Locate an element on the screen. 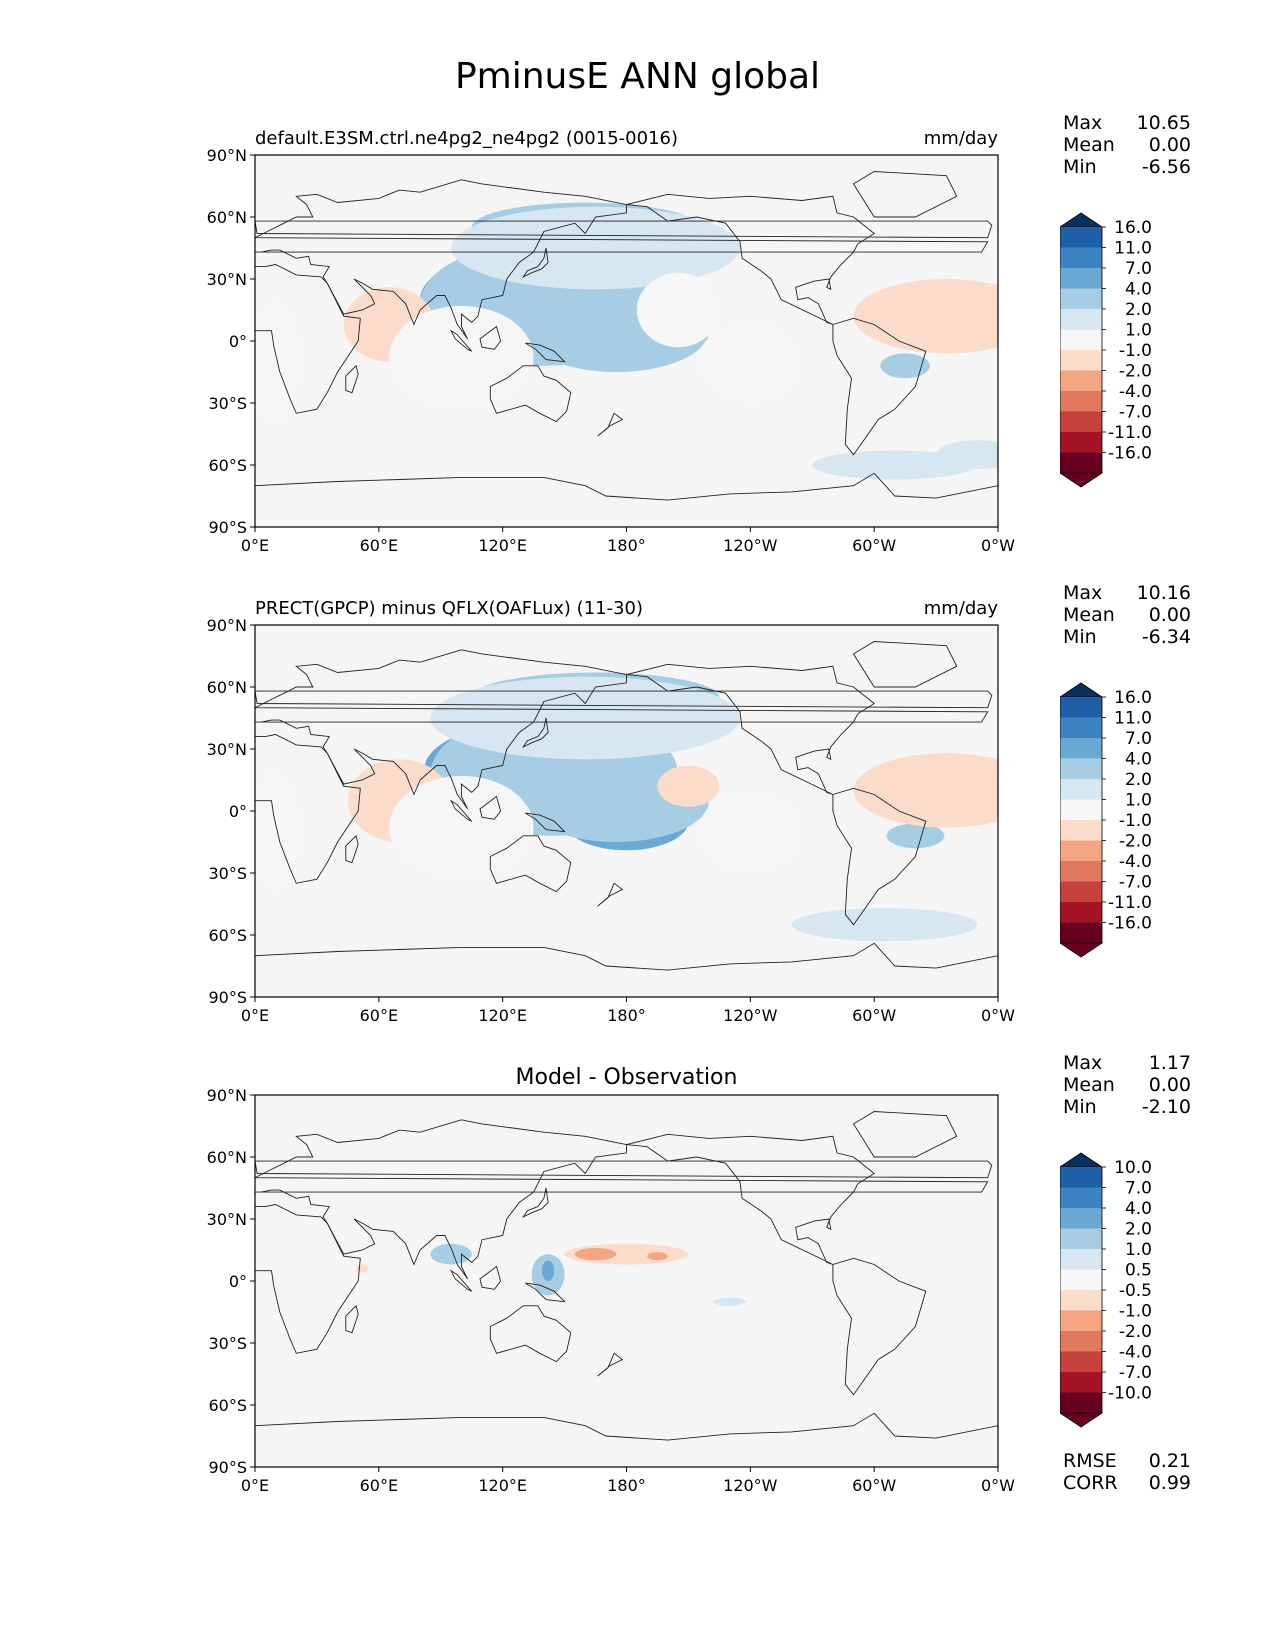 This screenshot has width=1275, height=1650. panel-title: Model - Observation is located at coordinates (627, 1077).